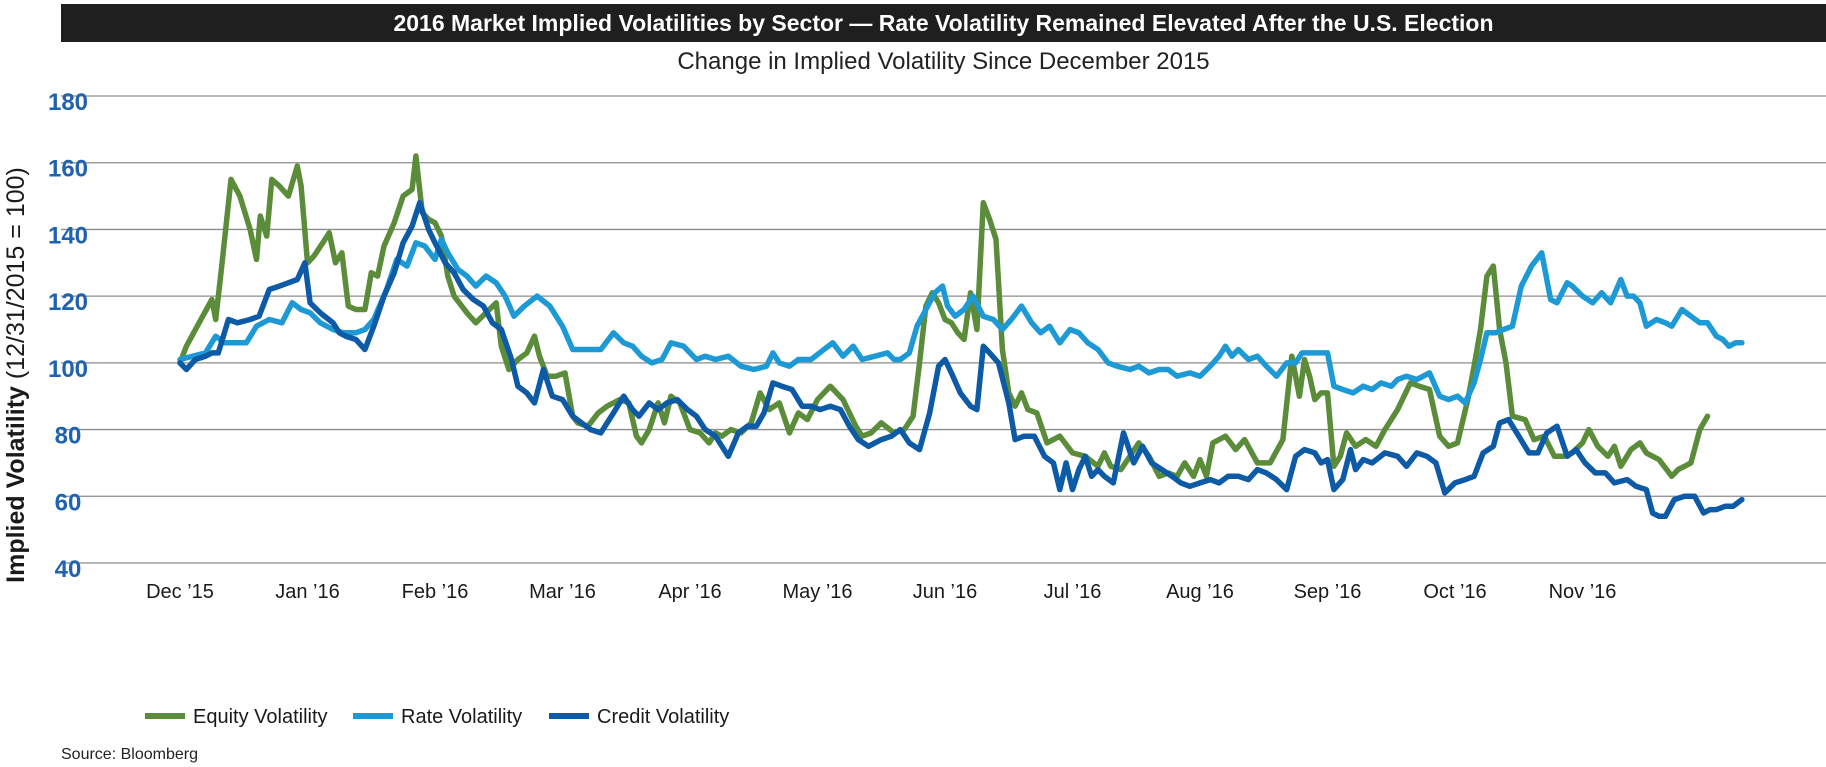  I want to click on legend-label: Equity Volatility, so click(260, 717).